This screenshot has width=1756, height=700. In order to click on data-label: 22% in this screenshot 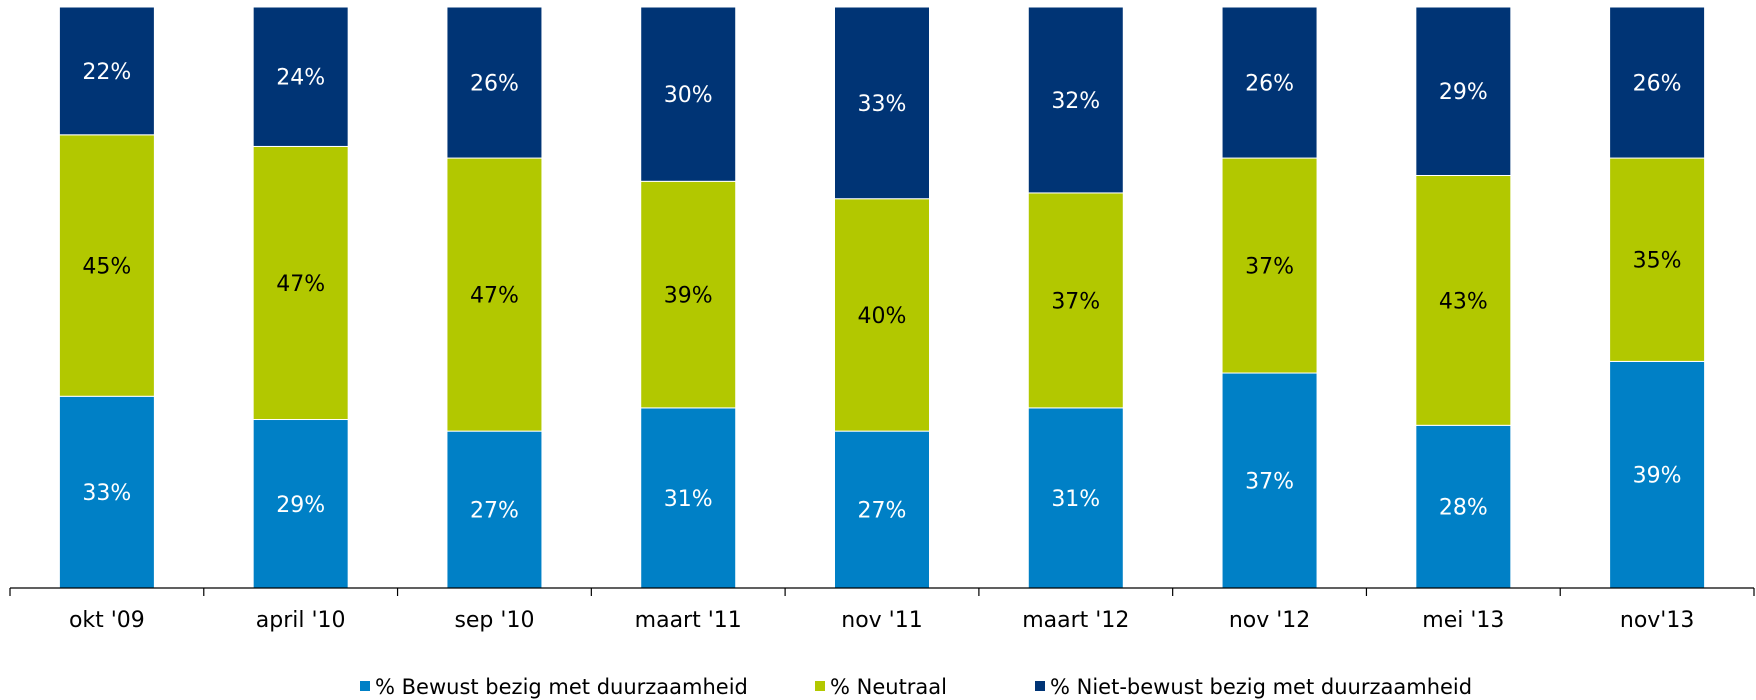, I will do `click(106, 72)`.